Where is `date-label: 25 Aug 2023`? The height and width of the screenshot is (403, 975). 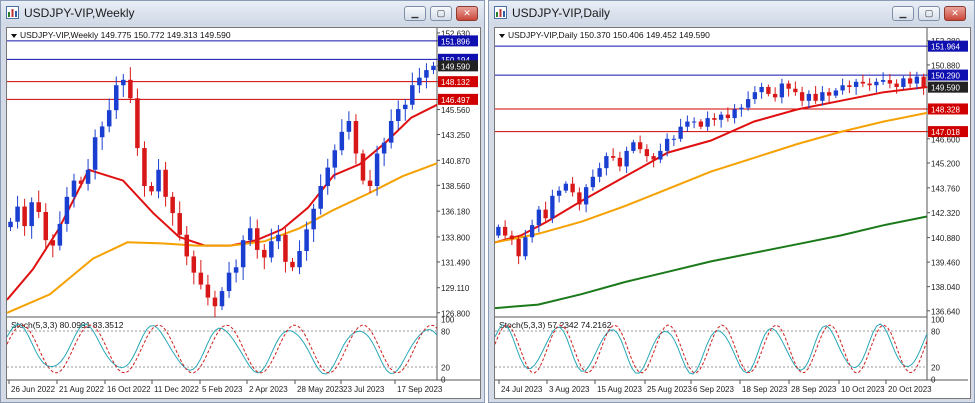
date-label: 25 Aug 2023 is located at coordinates (669, 389).